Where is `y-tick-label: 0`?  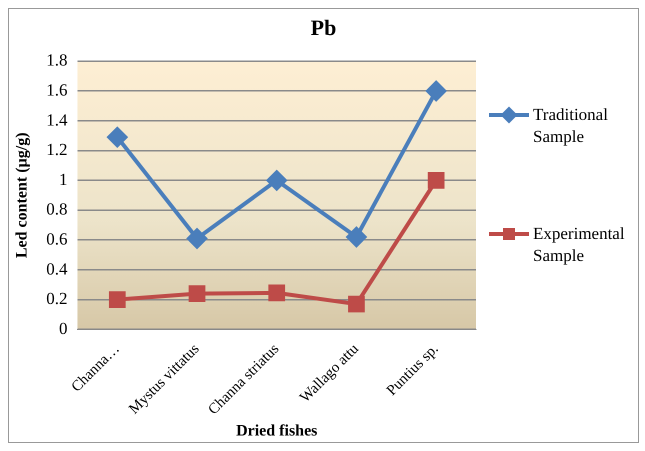 y-tick-label: 0 is located at coordinates (63, 328).